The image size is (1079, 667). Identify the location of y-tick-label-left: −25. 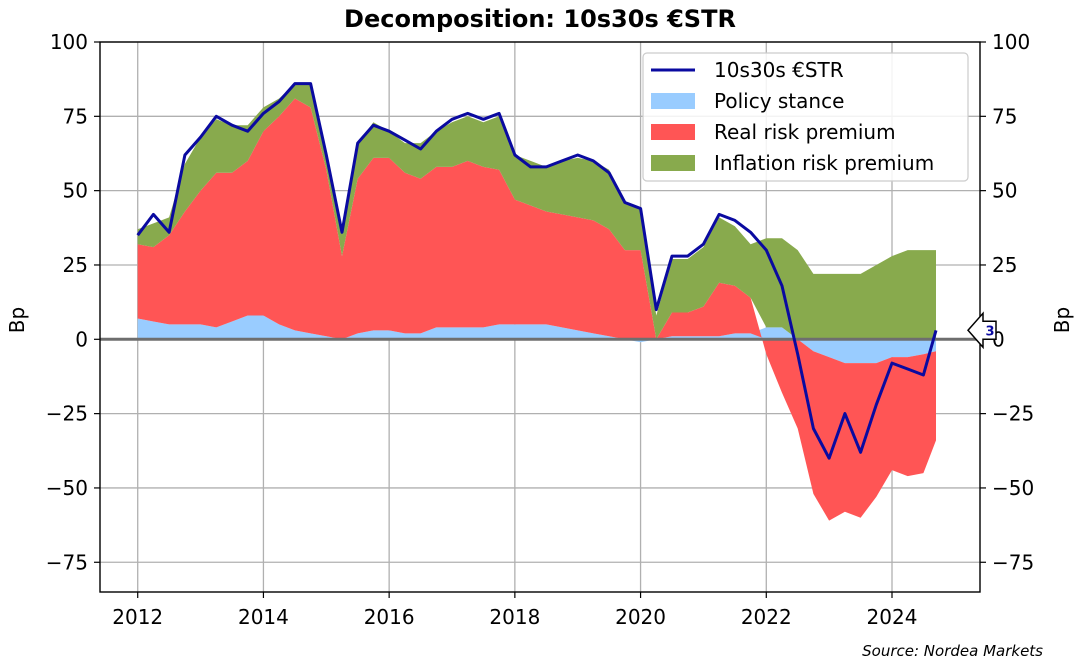
(67, 414).